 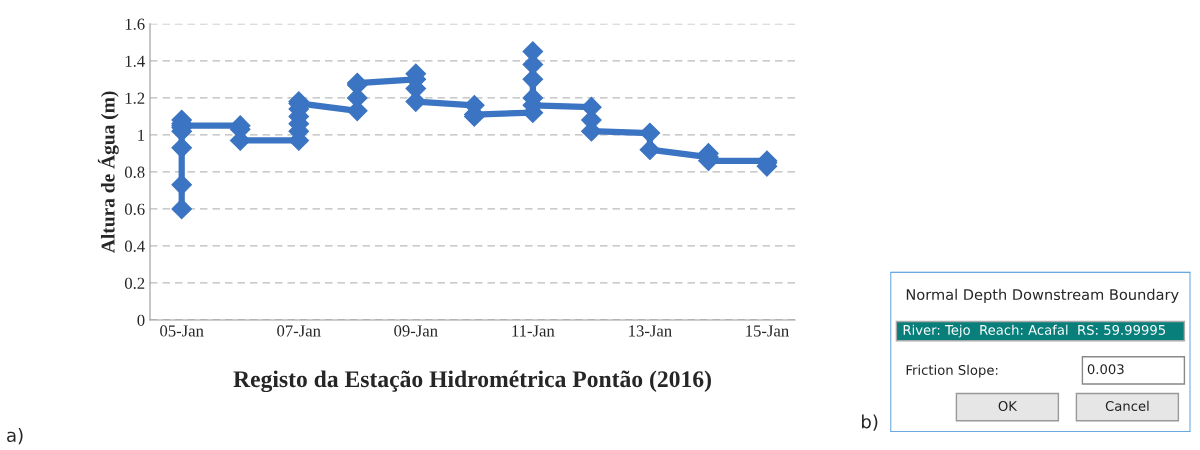 What do you see at coordinates (870, 422) in the screenshot?
I see `text: b)` at bounding box center [870, 422].